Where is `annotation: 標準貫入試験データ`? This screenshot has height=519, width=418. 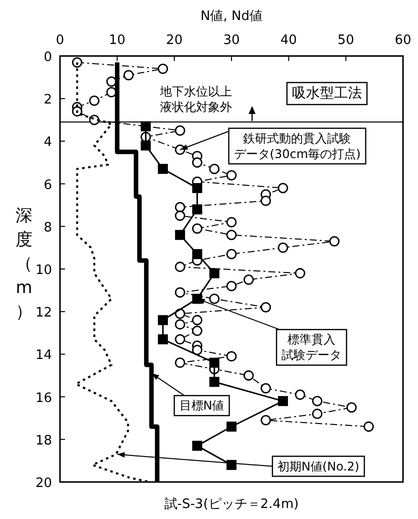 annotation: 標準貫入試験データ is located at coordinates (312, 347).